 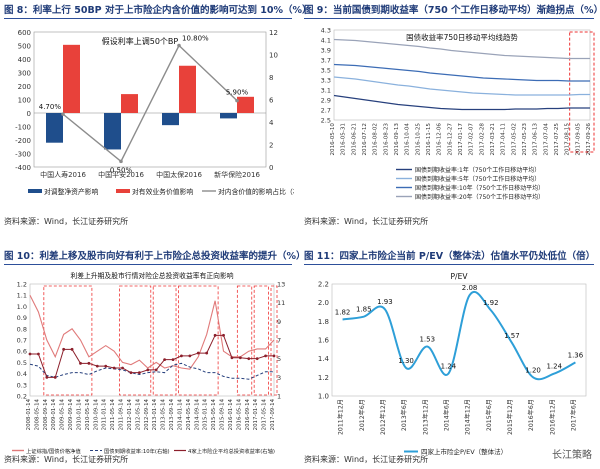 I want to click on fig11-title-rule, so click(x=449, y=264).